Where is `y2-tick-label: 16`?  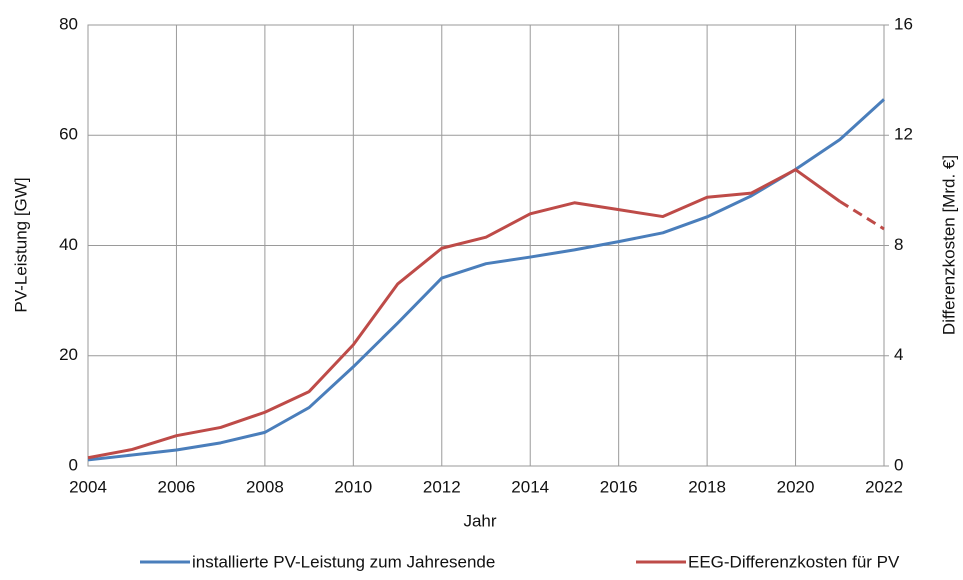 y2-tick-label: 16 is located at coordinates (903, 23).